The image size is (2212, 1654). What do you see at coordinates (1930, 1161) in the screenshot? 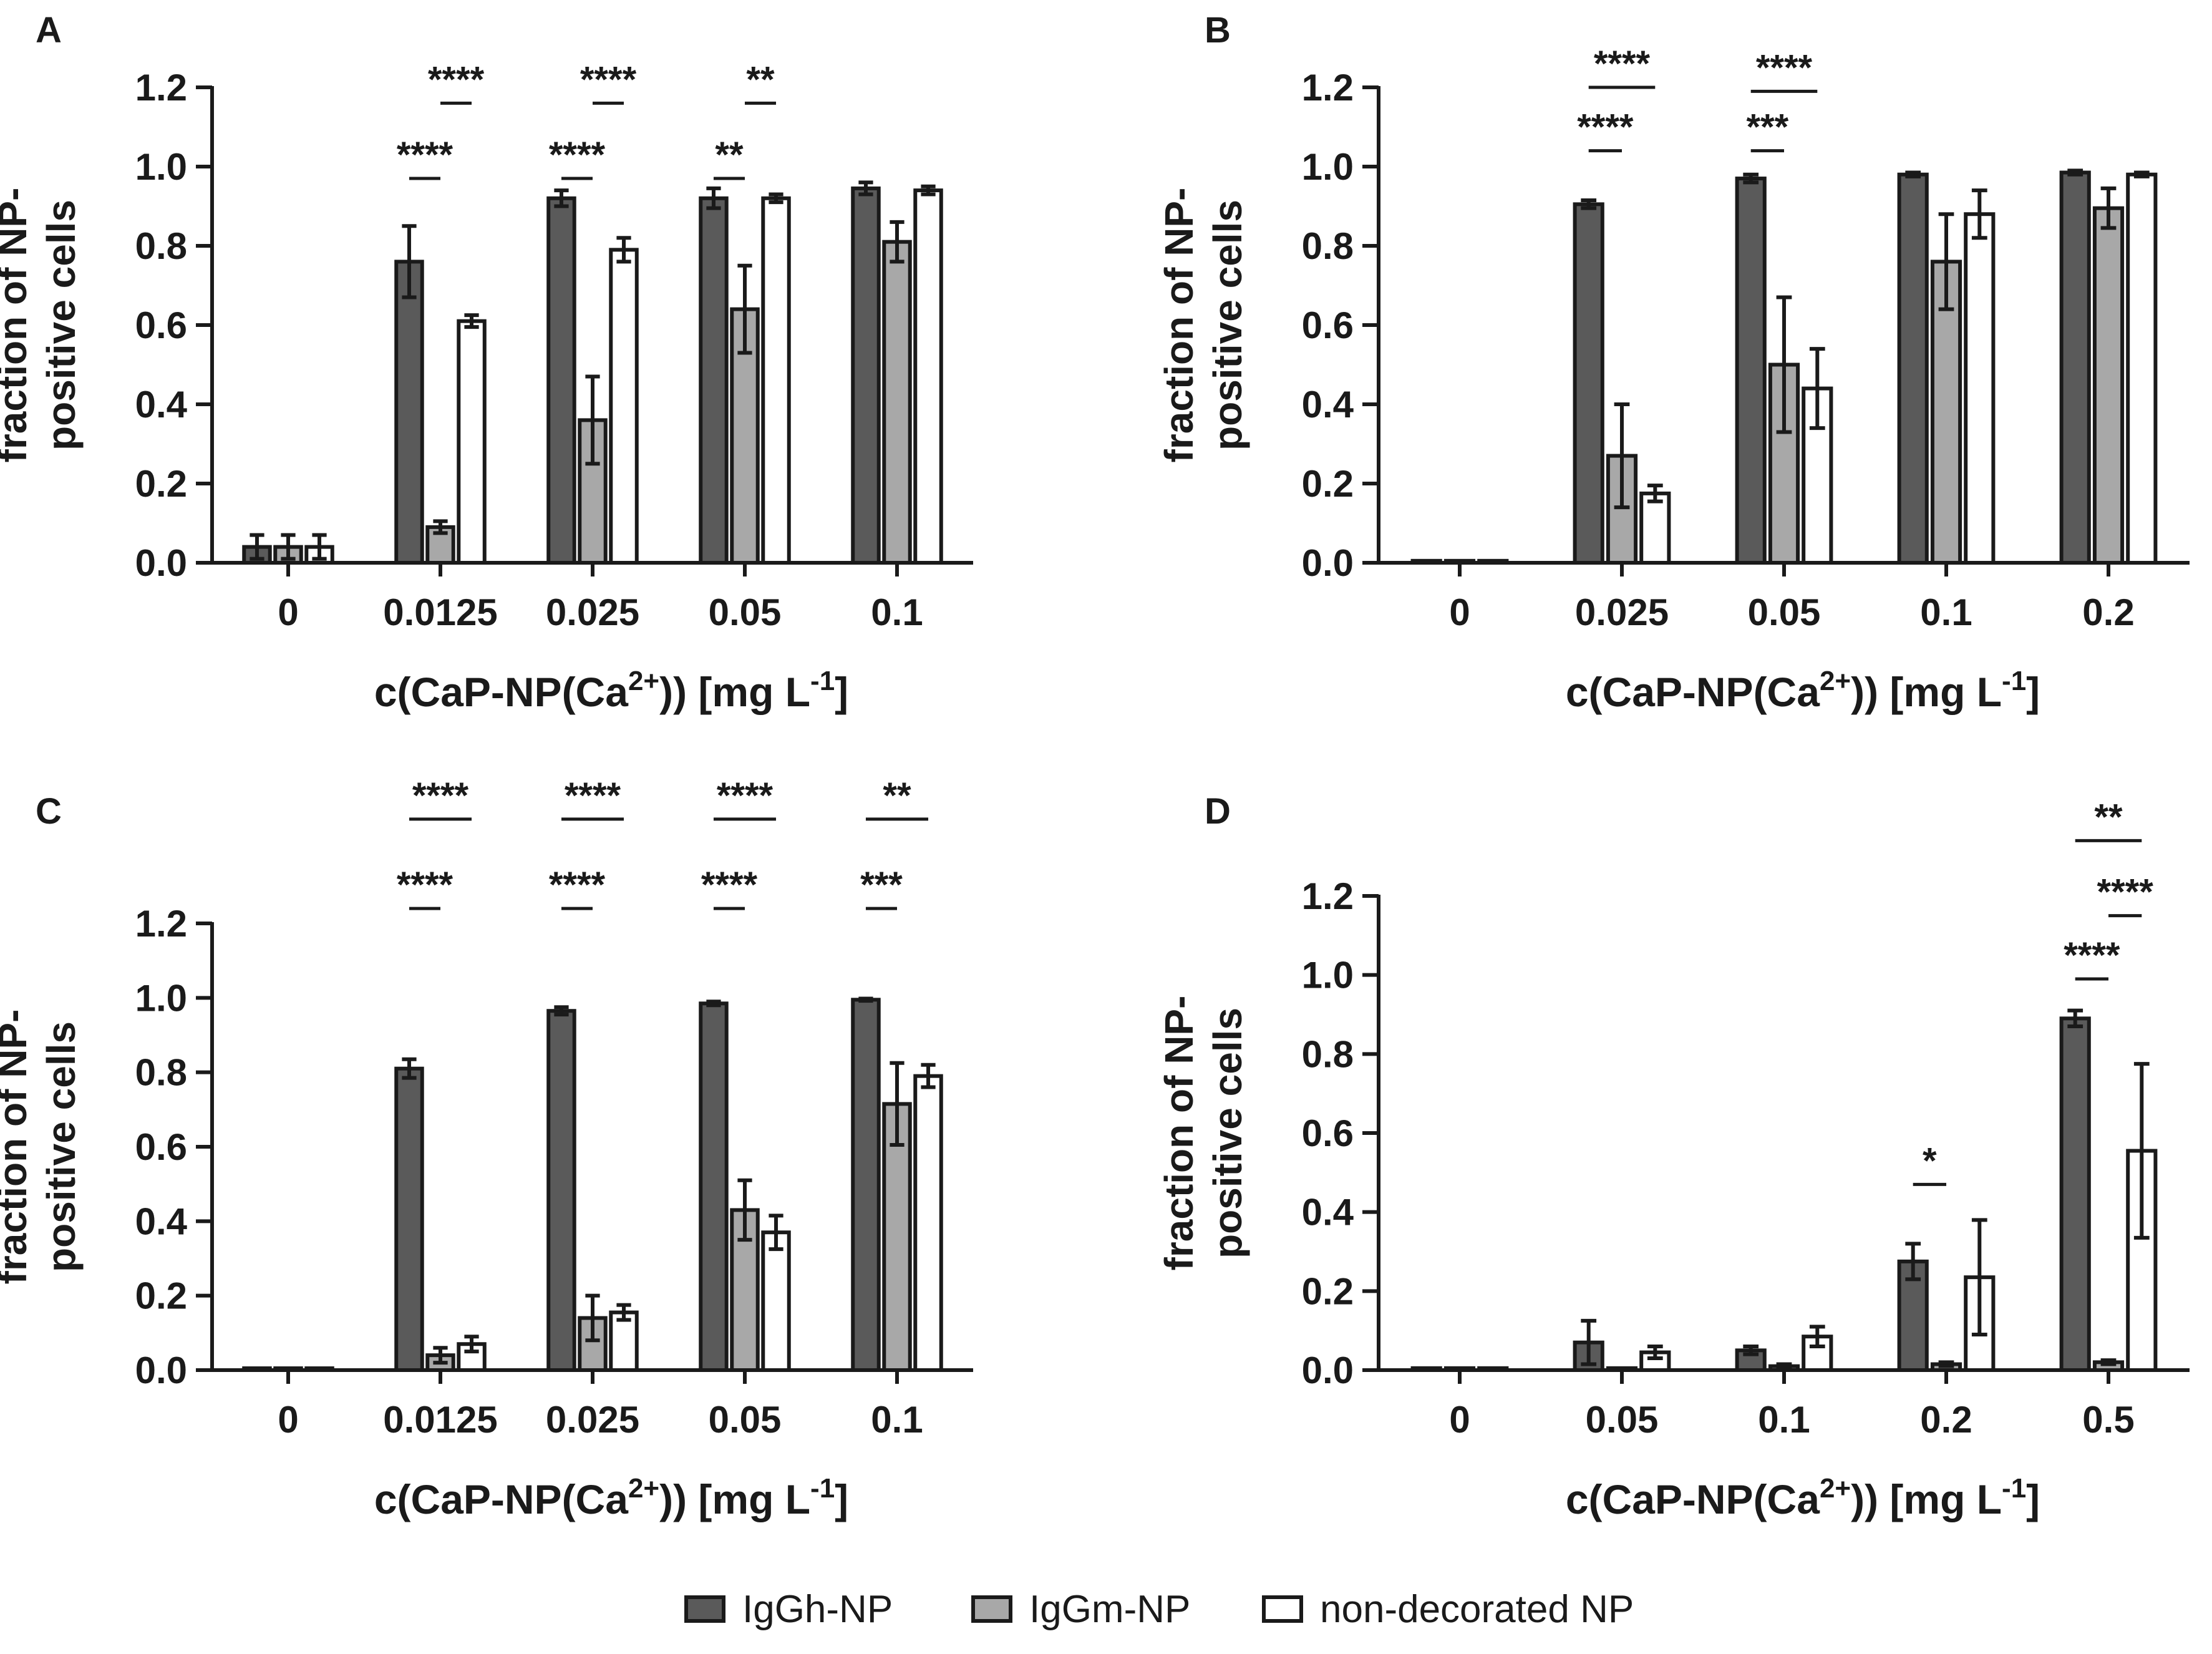
I see `significance-marker: *` at bounding box center [1930, 1161].